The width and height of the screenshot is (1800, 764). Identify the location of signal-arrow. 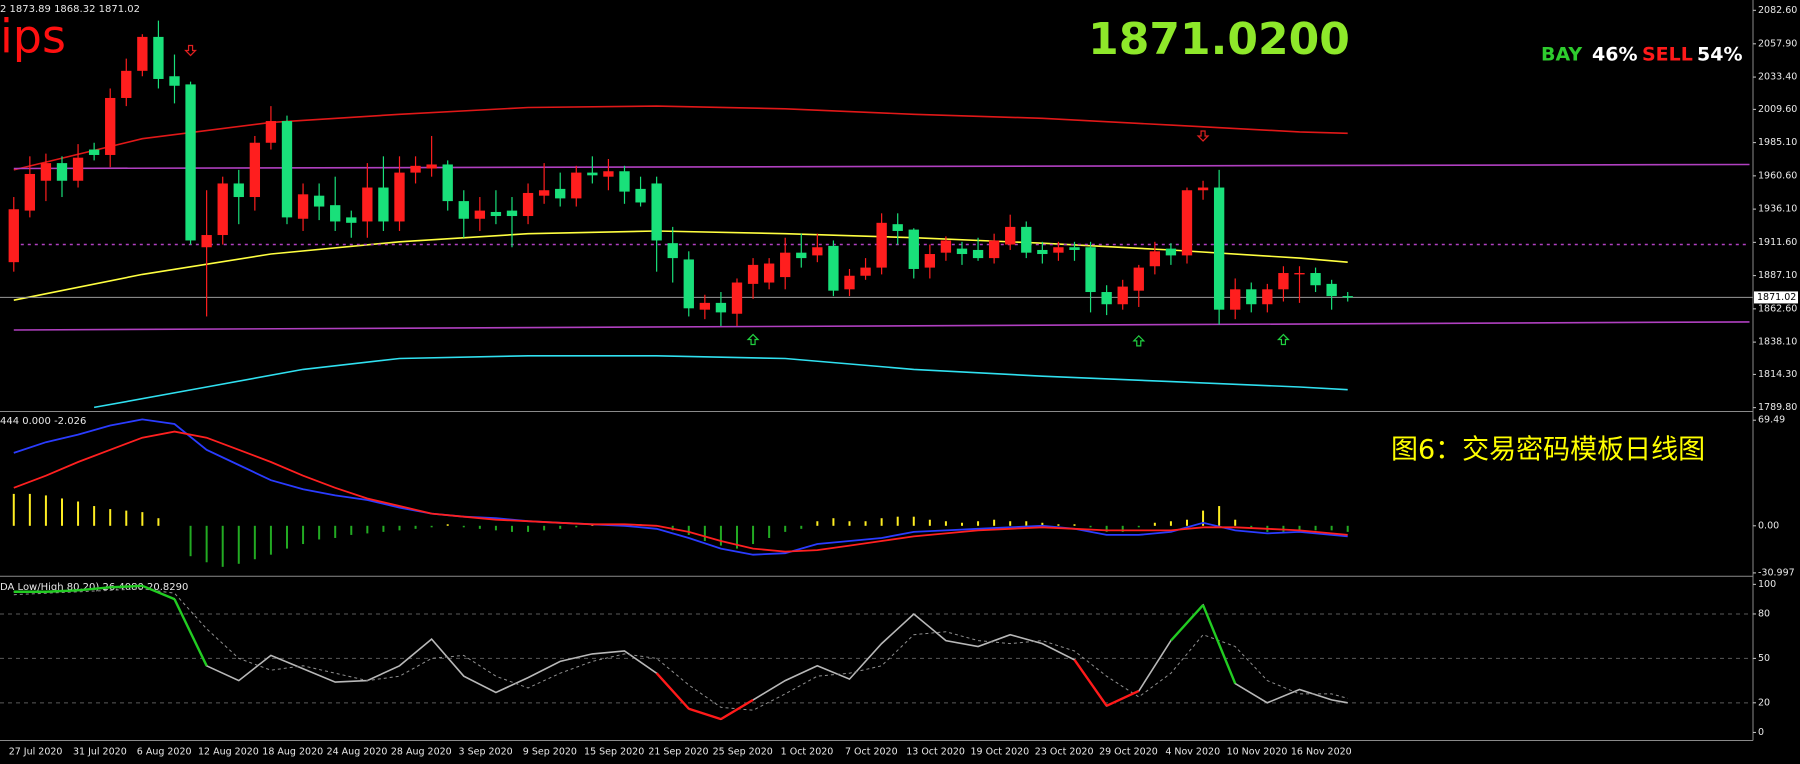
(1283, 339).